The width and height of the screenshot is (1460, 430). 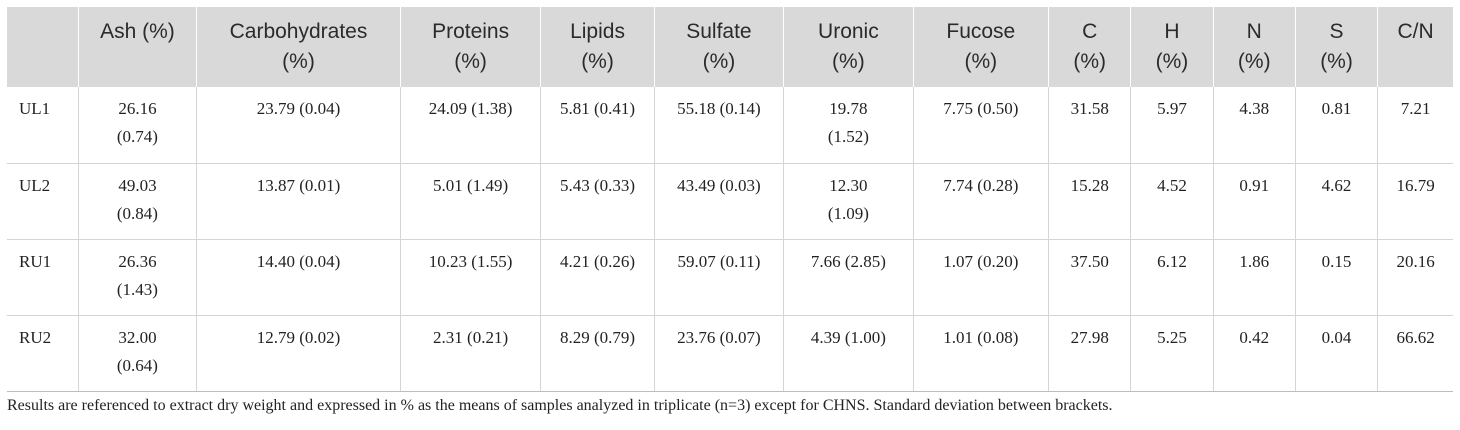 What do you see at coordinates (137, 185) in the screenshot?
I see `cell-value: 49.03` at bounding box center [137, 185].